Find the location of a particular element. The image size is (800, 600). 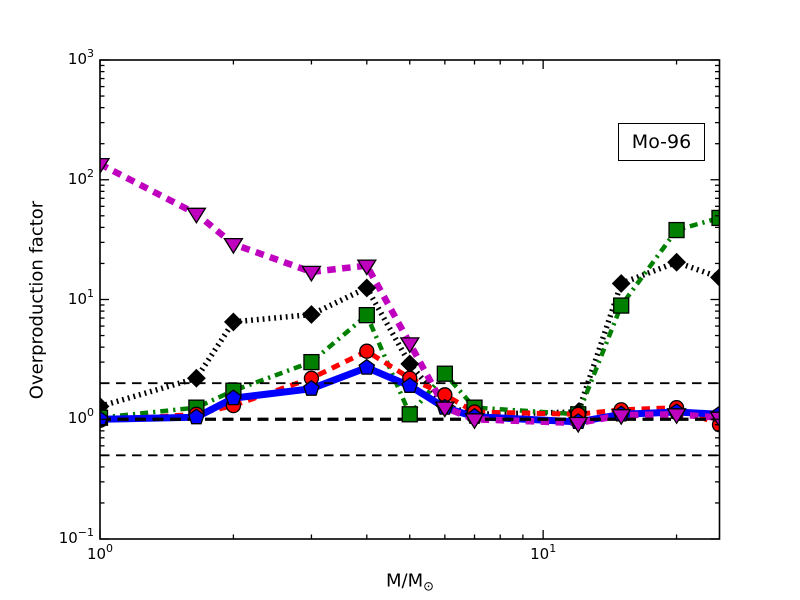

y-tick-label-10e0: 10⁰ is located at coordinates (80, 417).